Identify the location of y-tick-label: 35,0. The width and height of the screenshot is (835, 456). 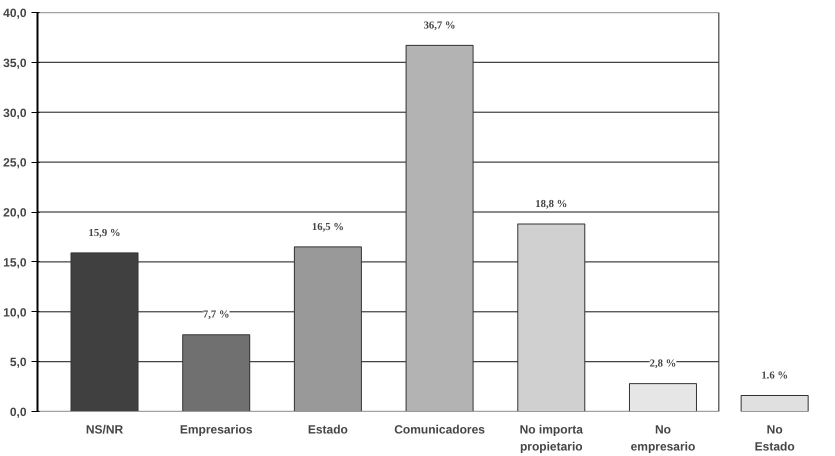
(15, 63).